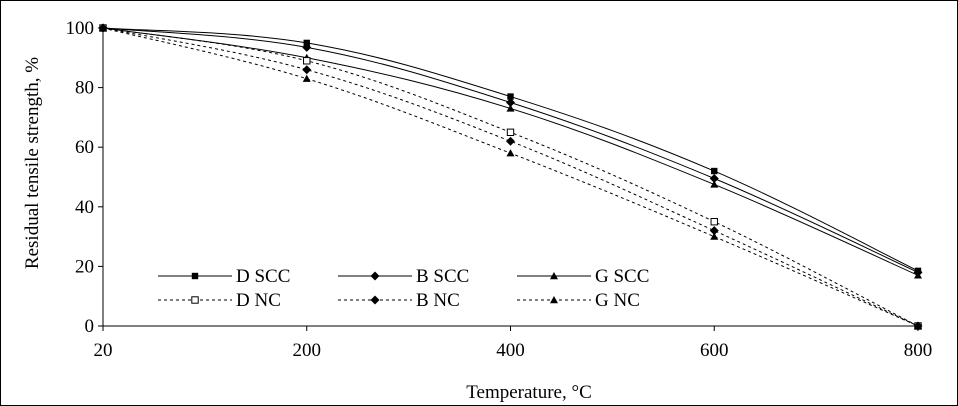 The image size is (958, 406). Describe the element at coordinates (578, 300) in the screenshot. I see `legend-item: G NC` at that location.